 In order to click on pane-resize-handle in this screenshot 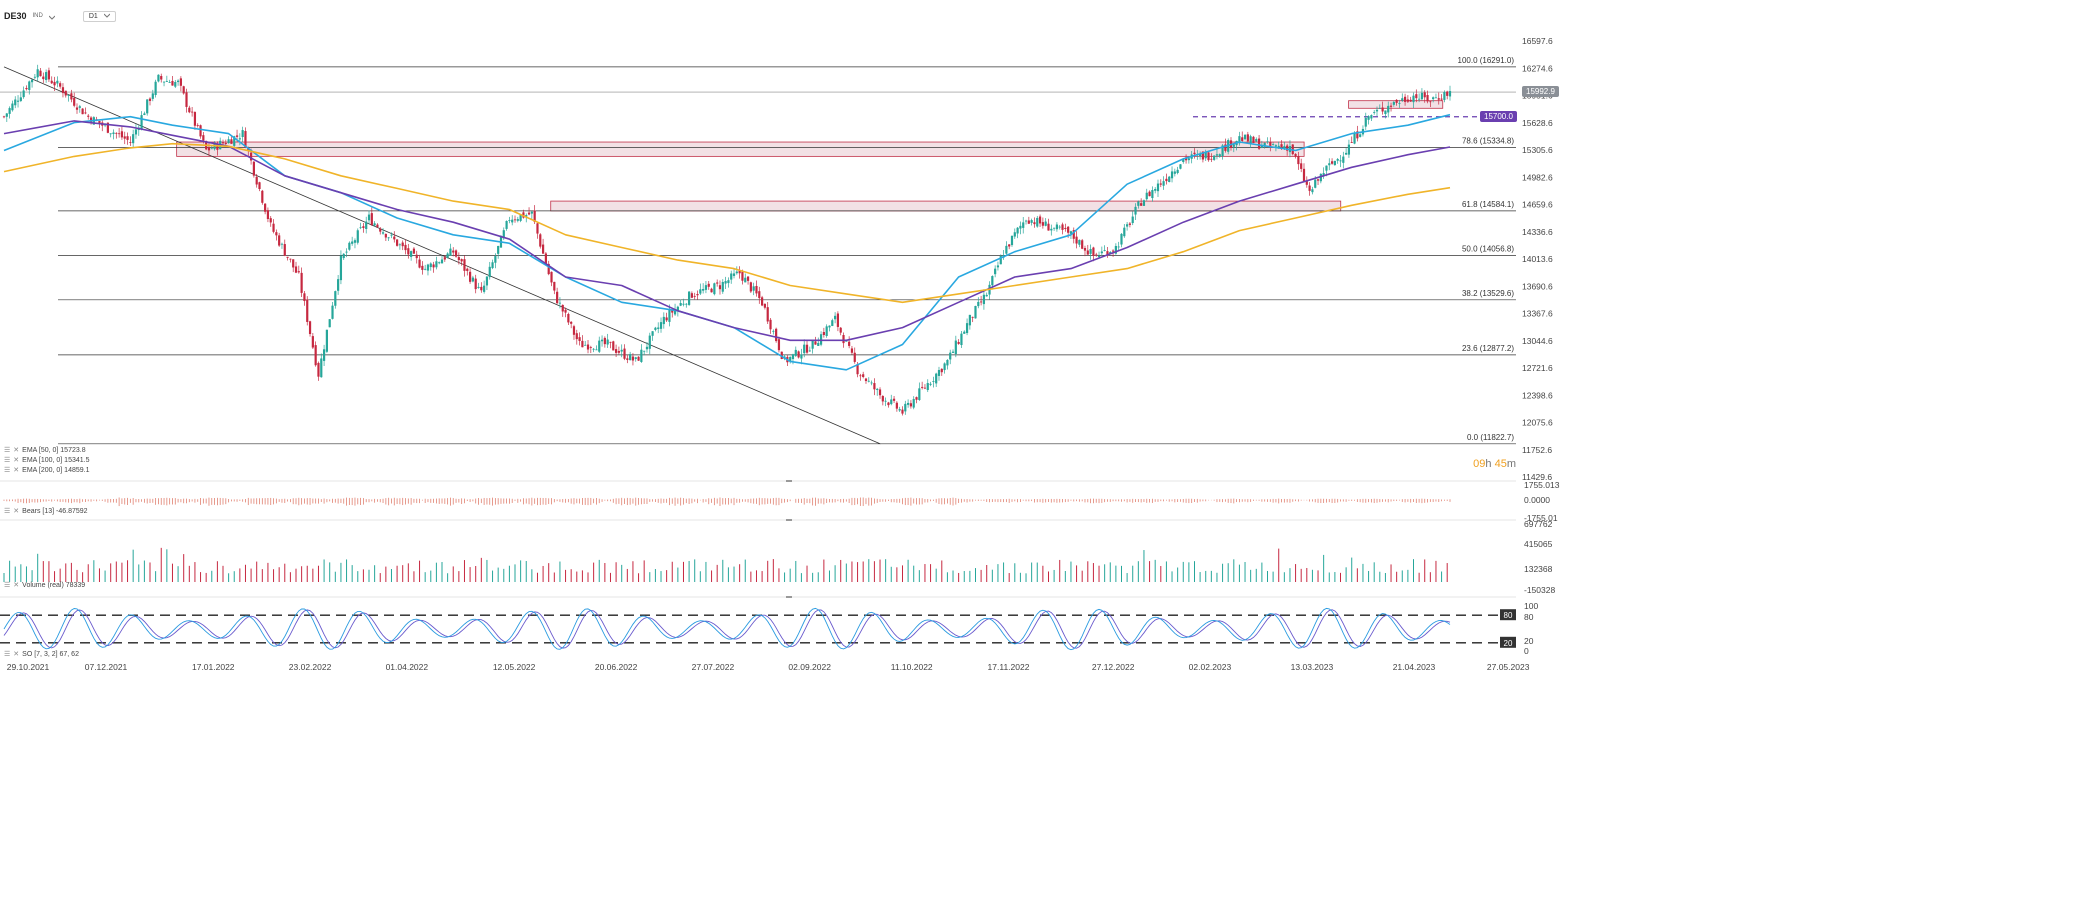, I will do `click(789, 481)`.